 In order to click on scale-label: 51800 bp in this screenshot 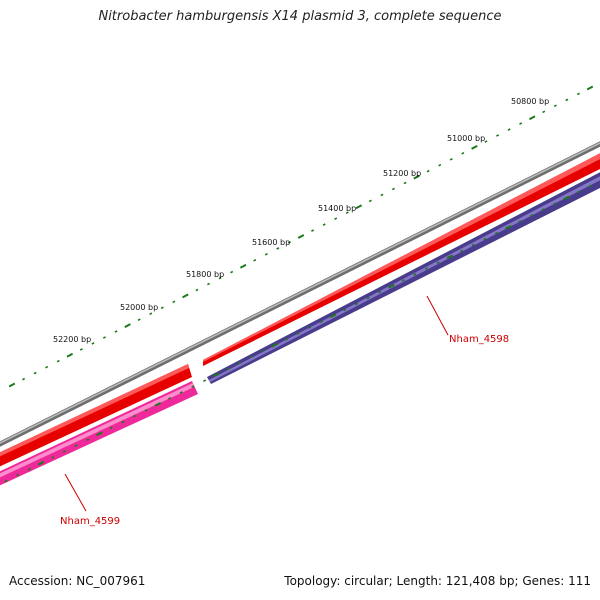, I will do `click(205, 274)`.